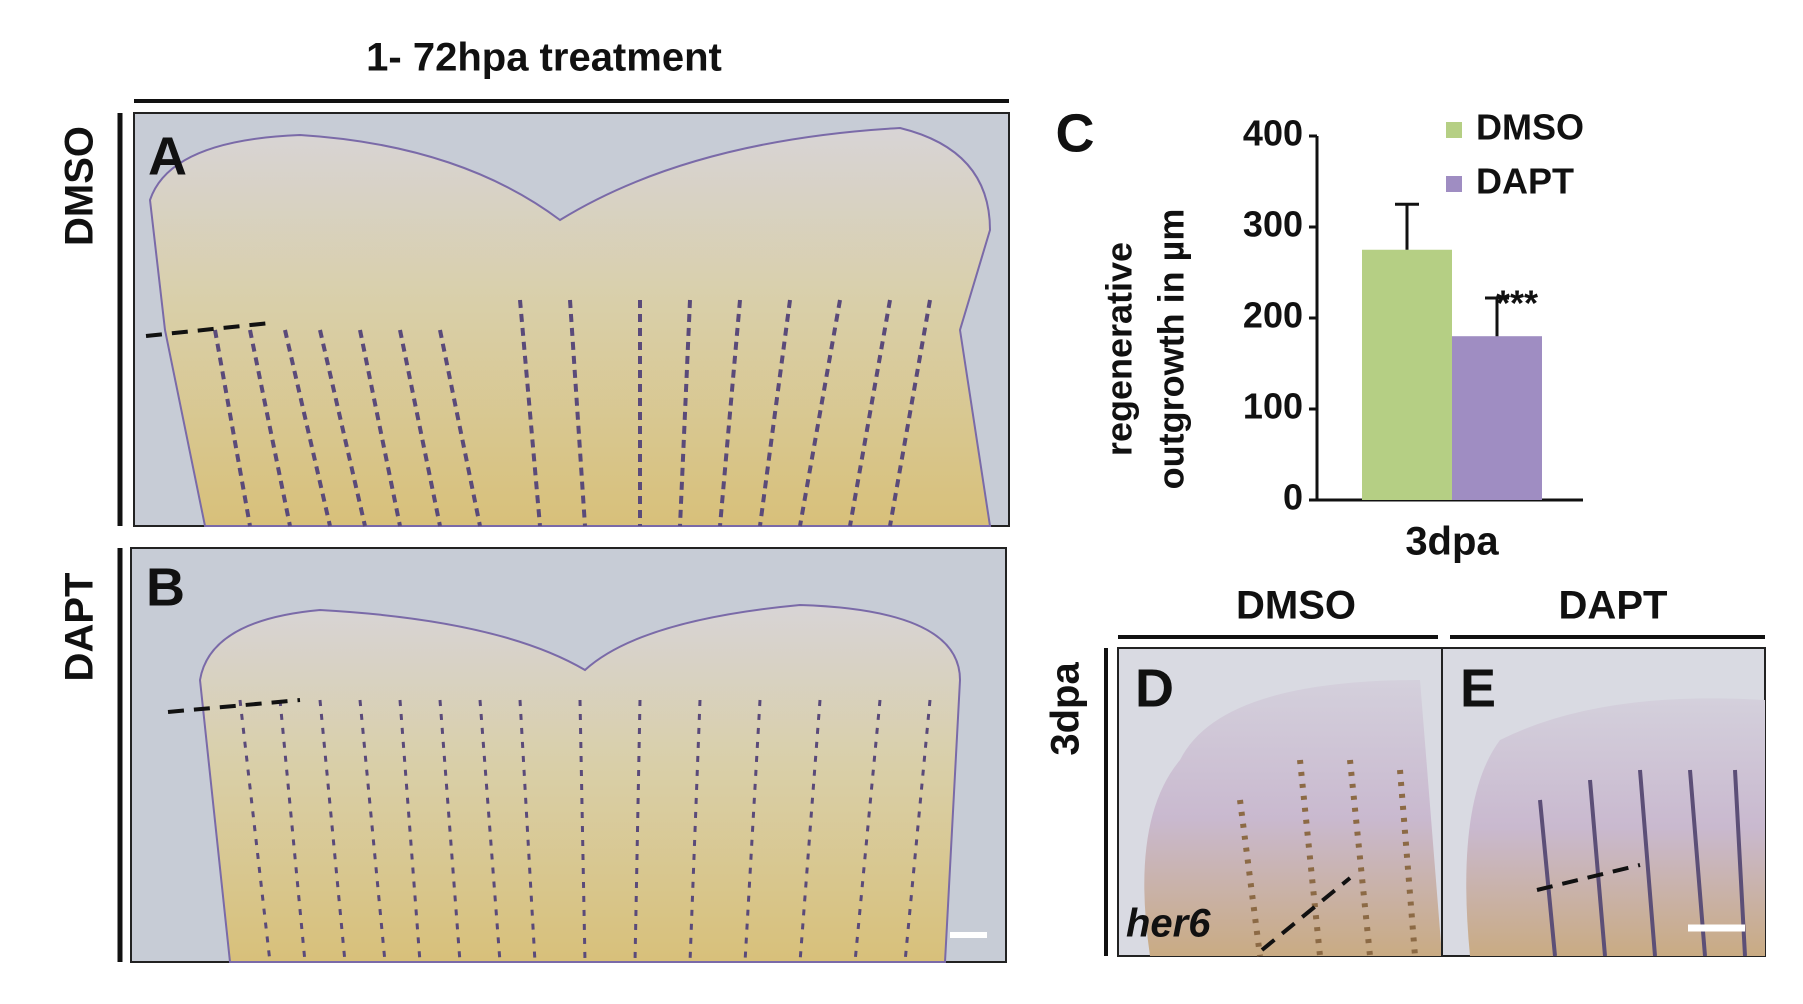 The width and height of the screenshot is (1803, 1004). What do you see at coordinates (165, 587) in the screenshot?
I see `panel-label: B` at bounding box center [165, 587].